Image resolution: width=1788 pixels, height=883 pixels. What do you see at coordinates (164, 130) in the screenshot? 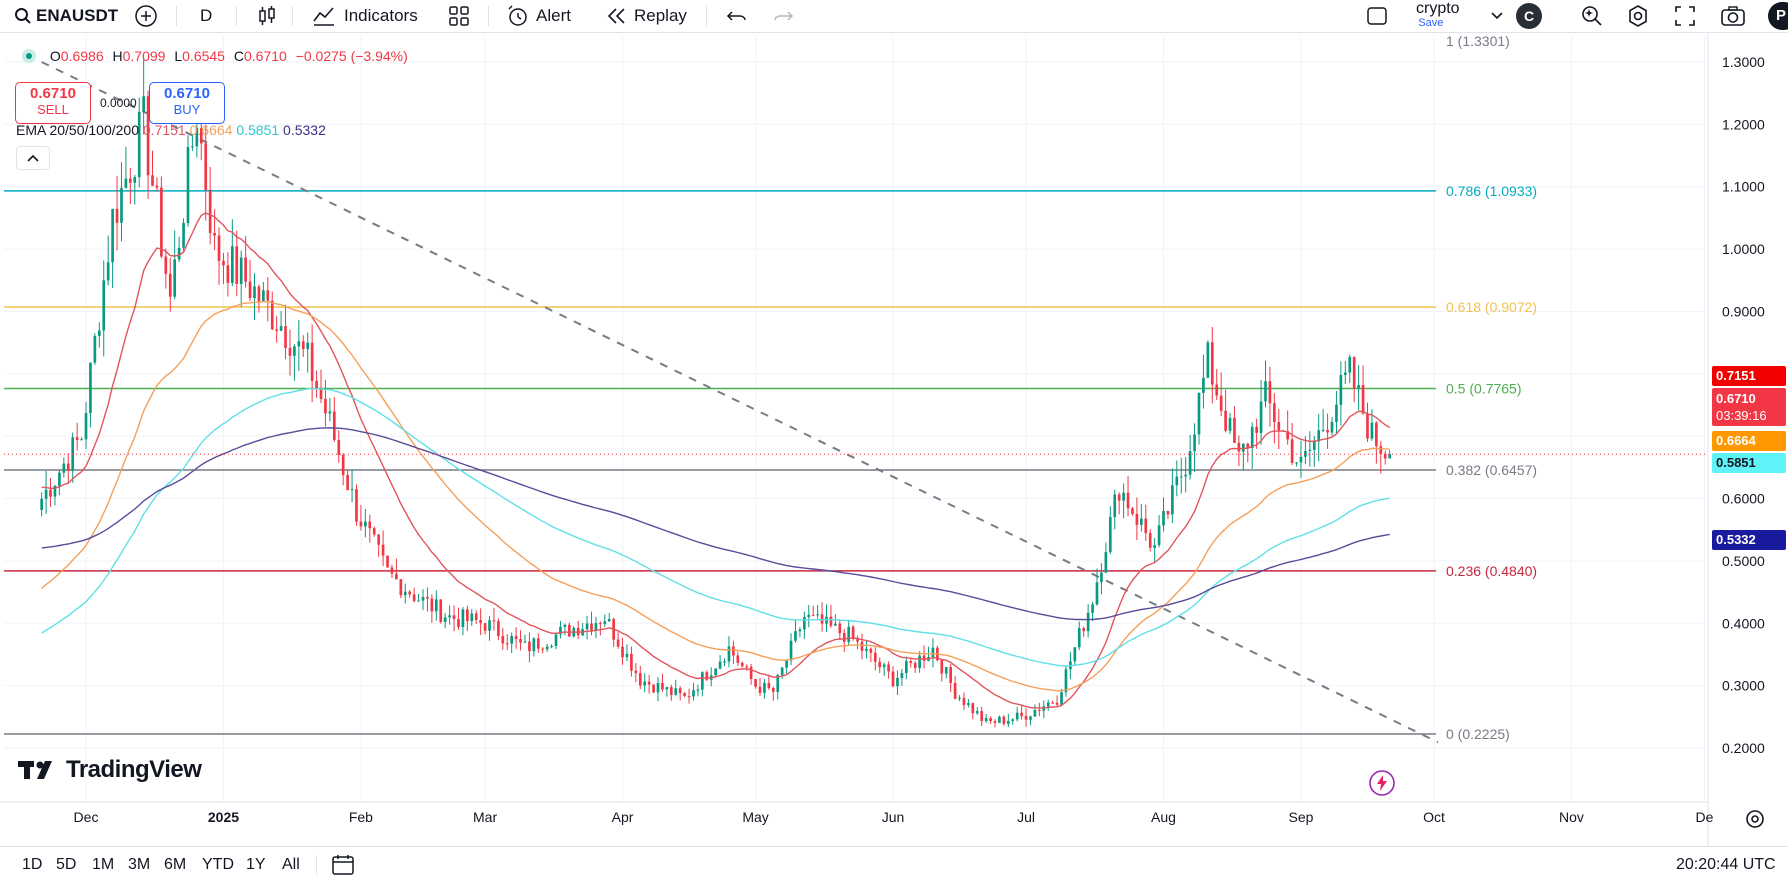
I see `ema20-value: 0.7151` at bounding box center [164, 130].